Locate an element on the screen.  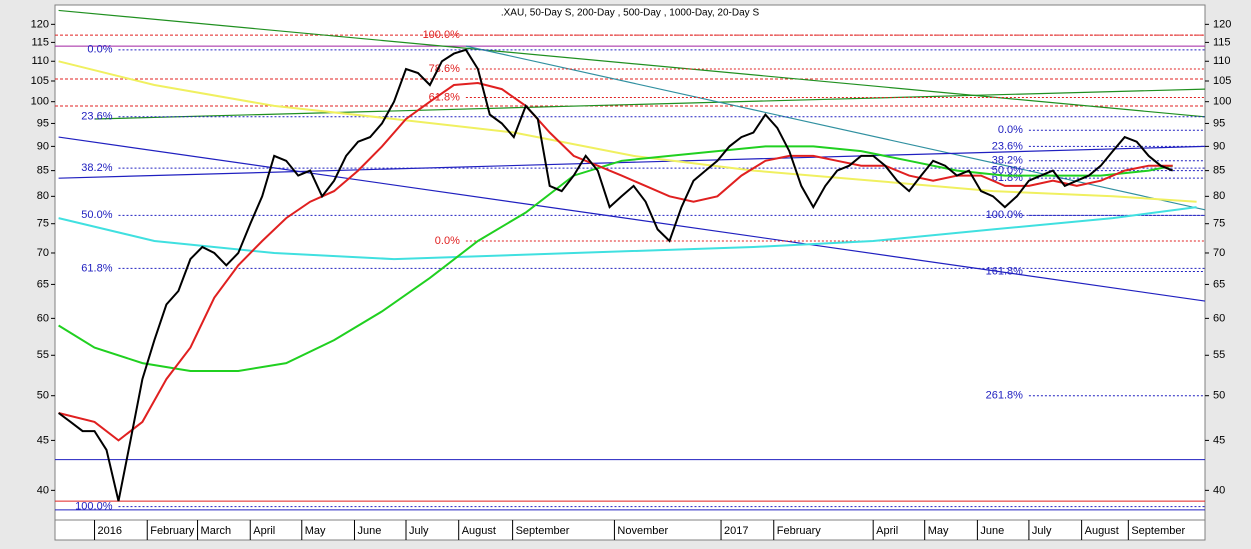
fib-label: 161.8% is located at coordinates (1005, 271).